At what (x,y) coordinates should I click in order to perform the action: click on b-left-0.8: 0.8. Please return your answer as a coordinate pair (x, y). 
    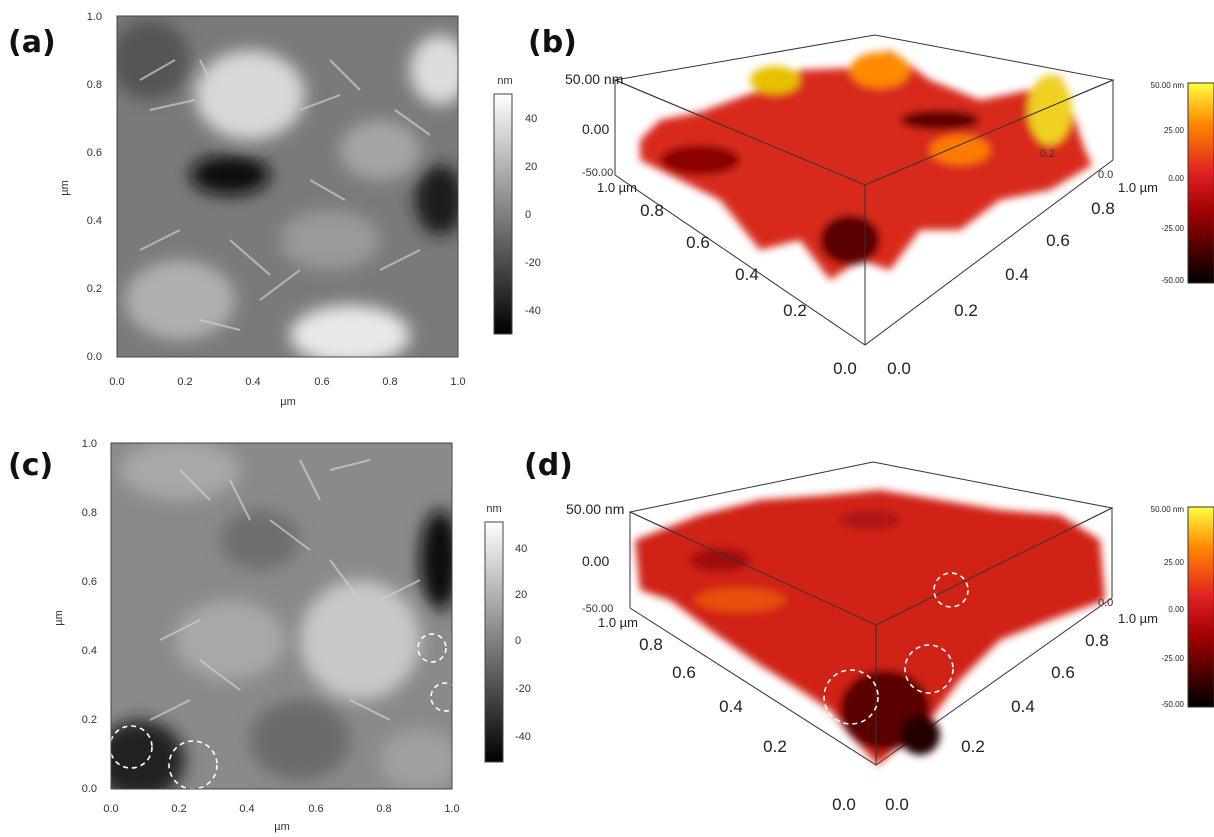
    Looking at the image, I should click on (652, 210).